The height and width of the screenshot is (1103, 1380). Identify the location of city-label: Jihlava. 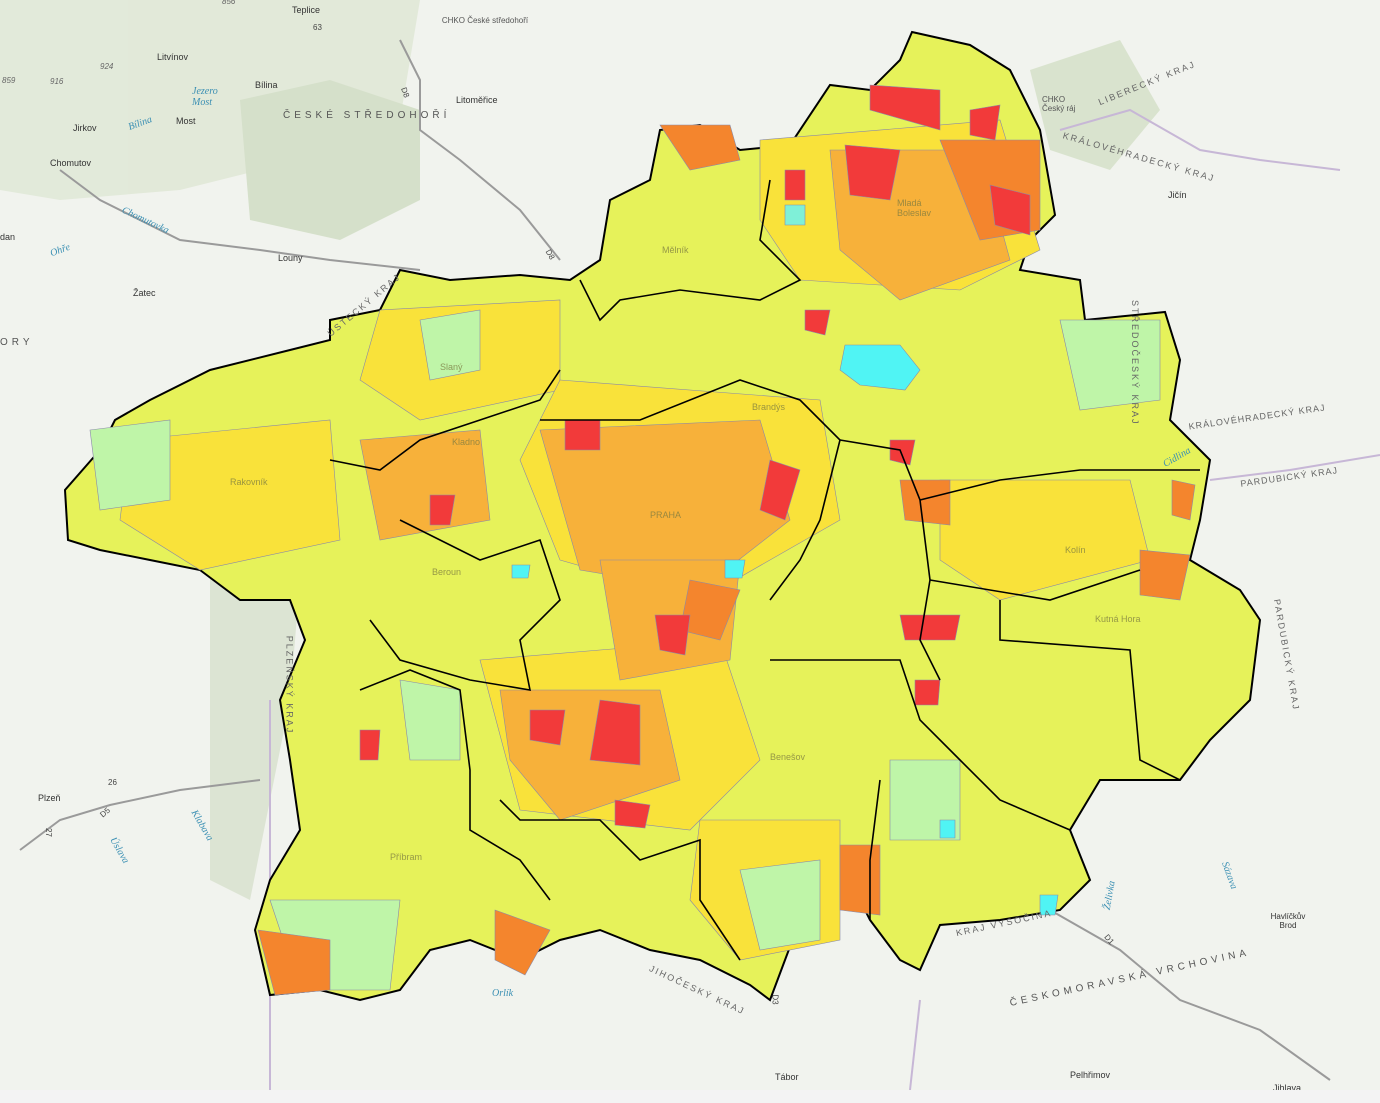
(1287, 1088).